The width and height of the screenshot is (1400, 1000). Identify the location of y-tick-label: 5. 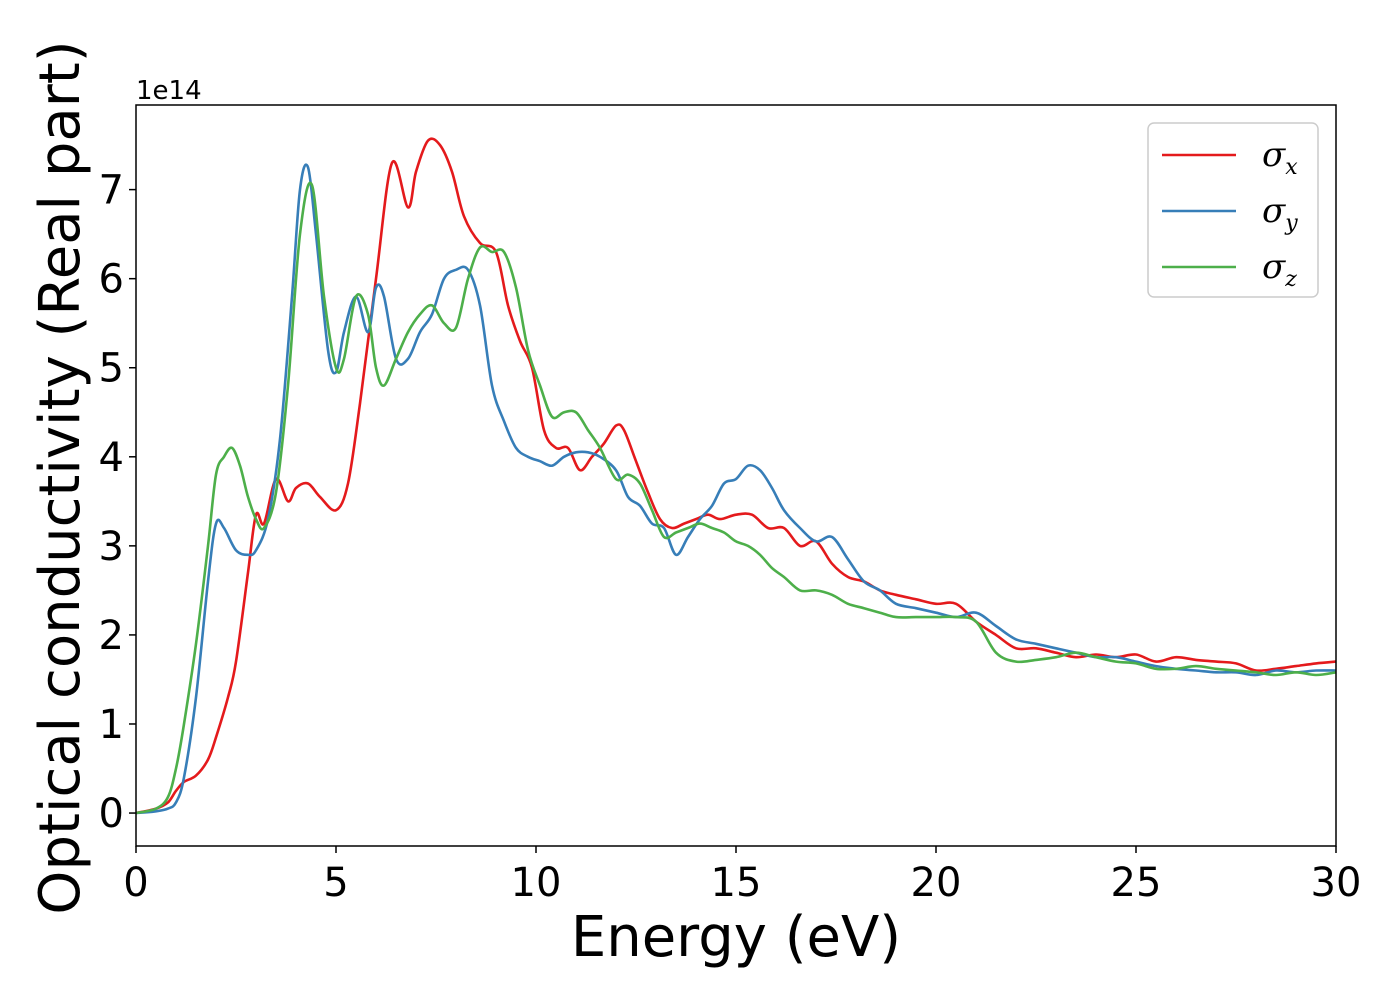
(111, 369).